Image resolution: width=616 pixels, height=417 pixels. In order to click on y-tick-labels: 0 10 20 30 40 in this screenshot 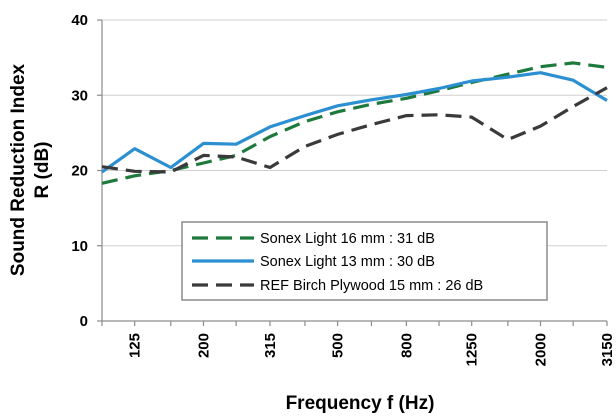, I will do `click(79, 171)`.